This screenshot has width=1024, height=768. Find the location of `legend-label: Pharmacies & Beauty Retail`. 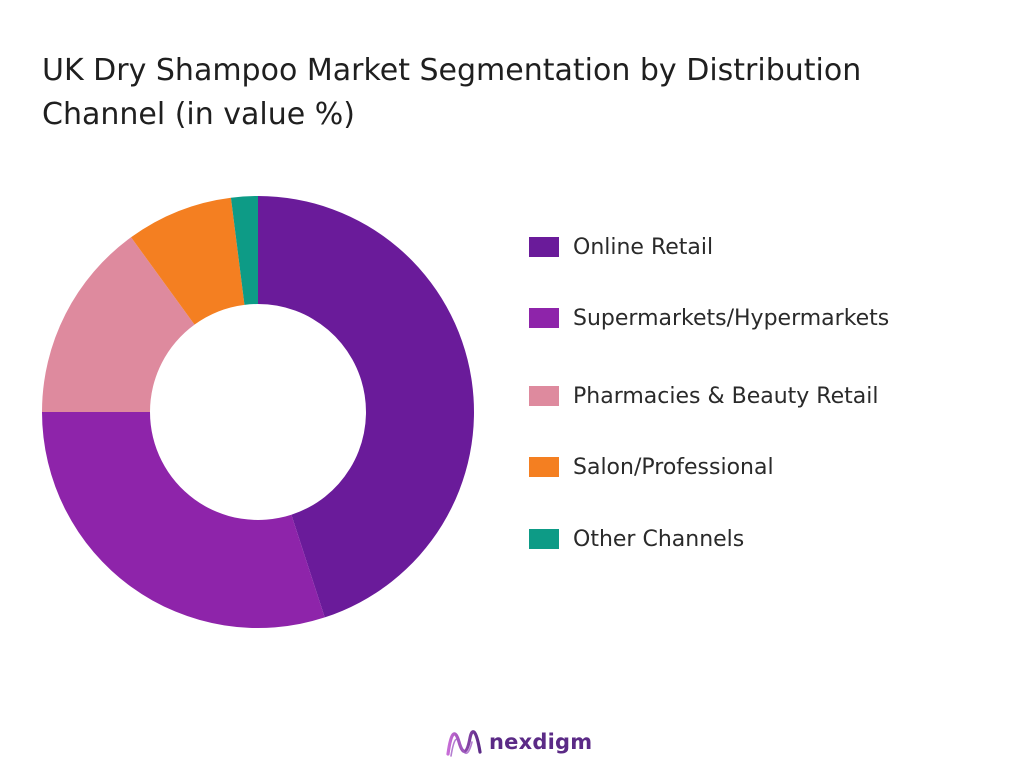

legend-label: Pharmacies & Beauty Retail is located at coordinates (726, 396).